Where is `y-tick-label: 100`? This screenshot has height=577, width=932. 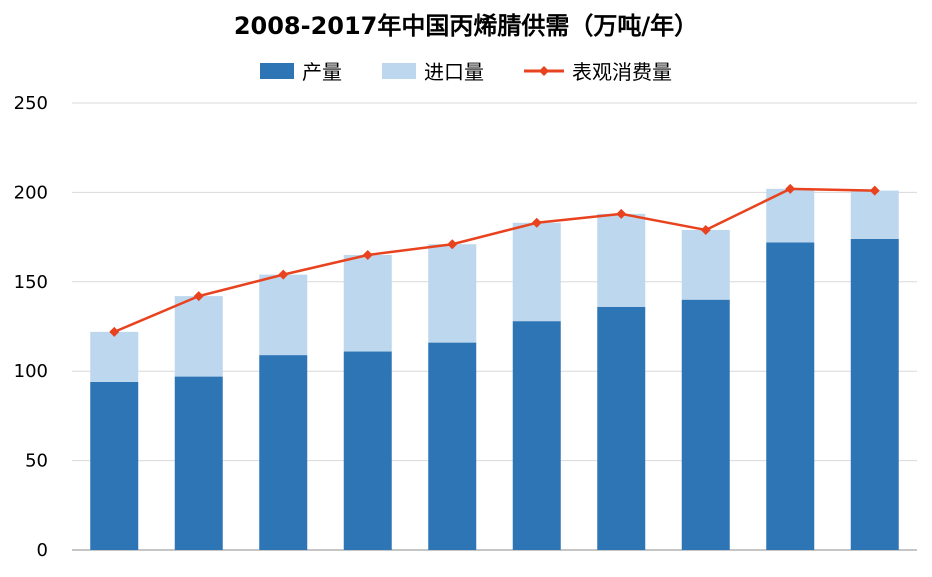 y-tick-label: 100 is located at coordinates (31, 371).